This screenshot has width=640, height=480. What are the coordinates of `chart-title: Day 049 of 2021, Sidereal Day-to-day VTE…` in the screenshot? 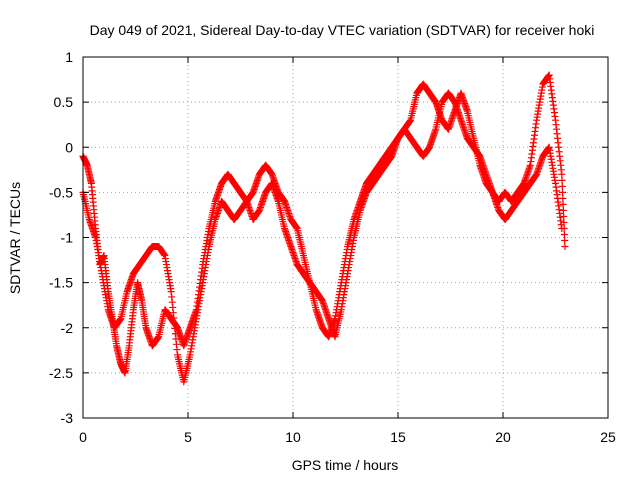 It's located at (342, 30).